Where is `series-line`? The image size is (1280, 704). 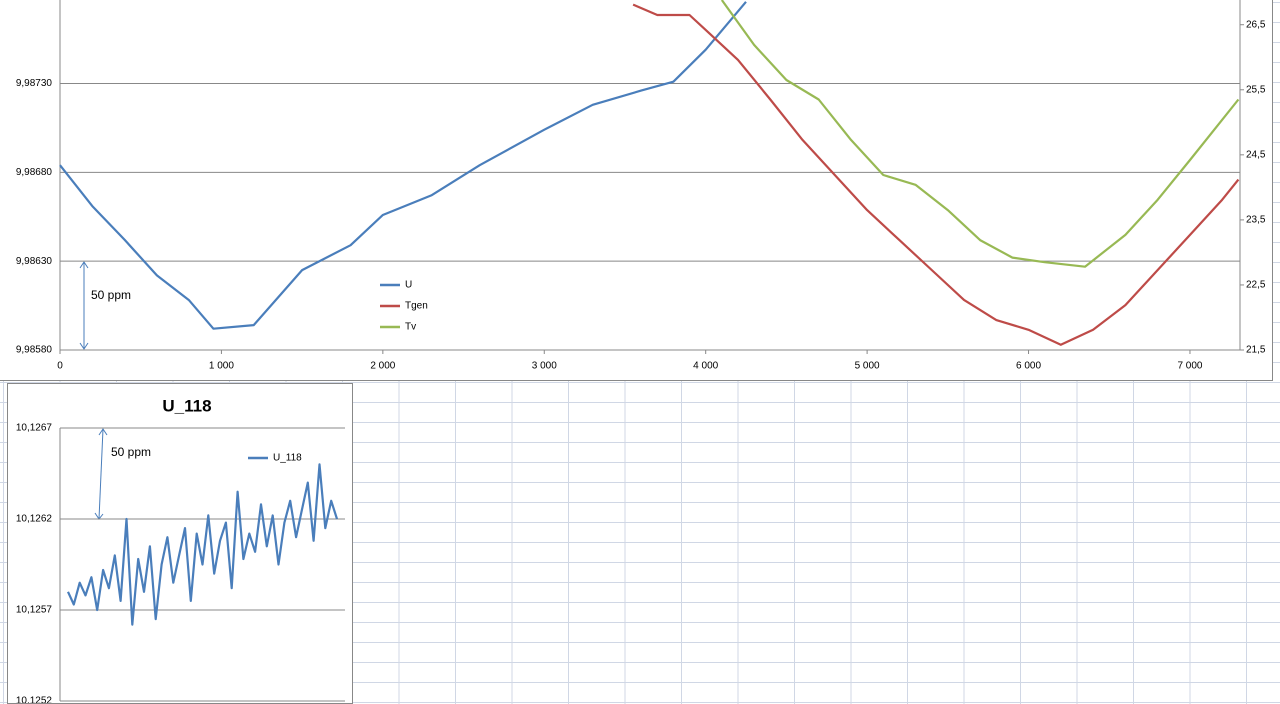 series-line is located at coordinates (202, 544).